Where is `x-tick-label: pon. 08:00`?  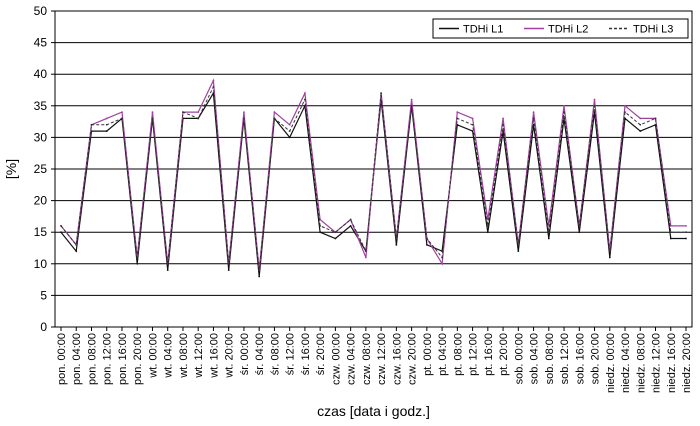 x-tick-label: pon. 08:00 is located at coordinates (92, 359).